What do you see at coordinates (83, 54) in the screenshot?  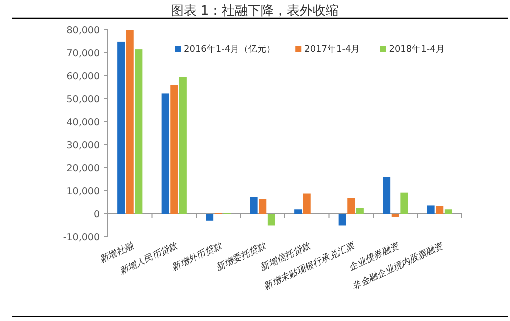 I see `y-tick-label: 70,000` at bounding box center [83, 54].